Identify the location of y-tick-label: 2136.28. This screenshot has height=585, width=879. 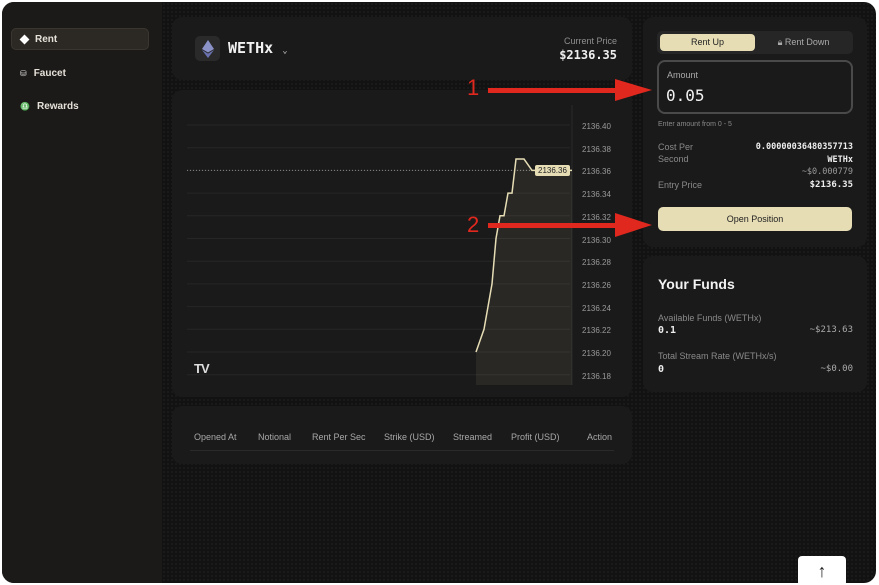
(596, 263).